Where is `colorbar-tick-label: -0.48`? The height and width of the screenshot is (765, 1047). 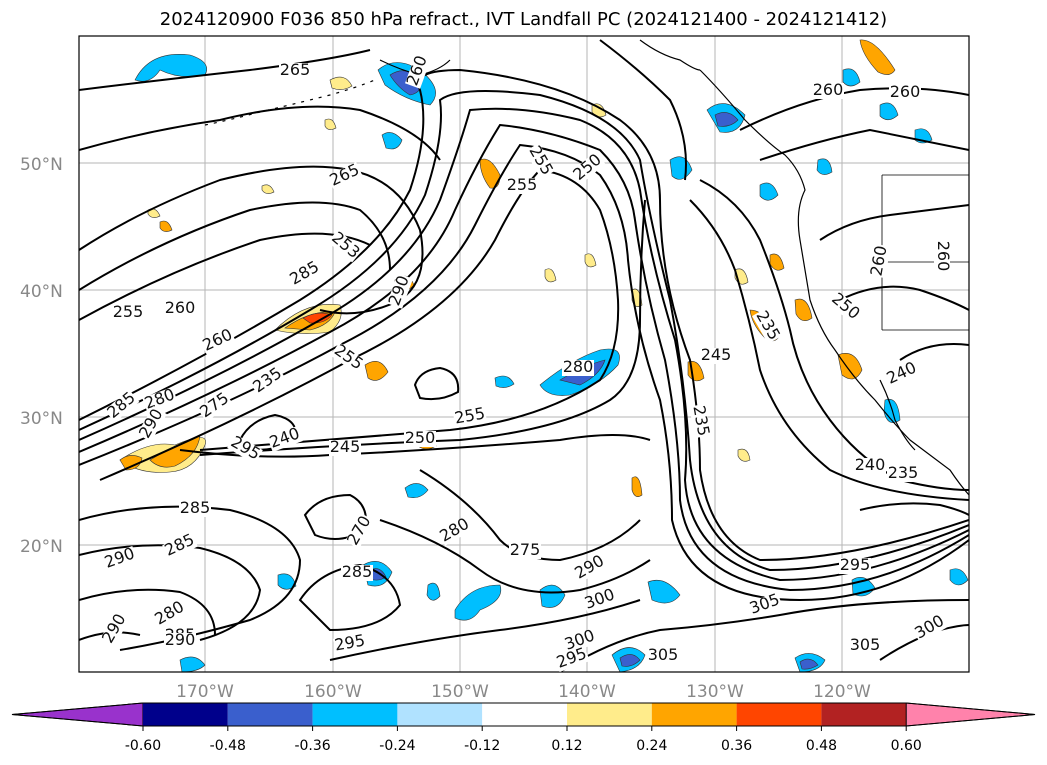
colorbar-tick-label: -0.48 is located at coordinates (228, 746).